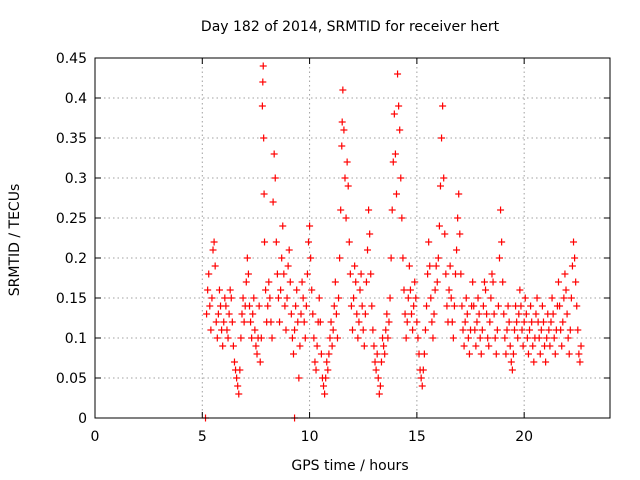  Describe the element at coordinates (312, 437) in the screenshot. I see `x-tick-labels: 0 5 10 15 20` at that location.